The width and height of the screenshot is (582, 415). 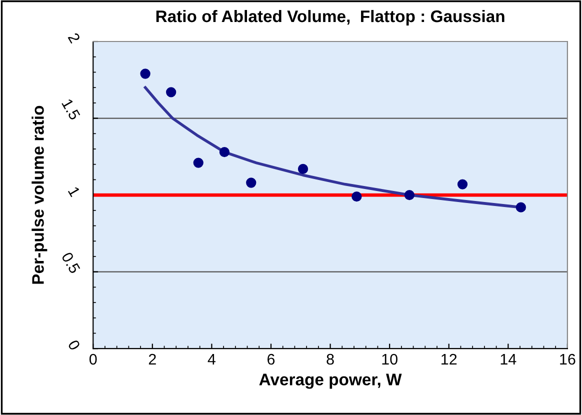 What do you see at coordinates (74, 192) in the screenshot?
I see `y-tick-label: 1` at bounding box center [74, 192].